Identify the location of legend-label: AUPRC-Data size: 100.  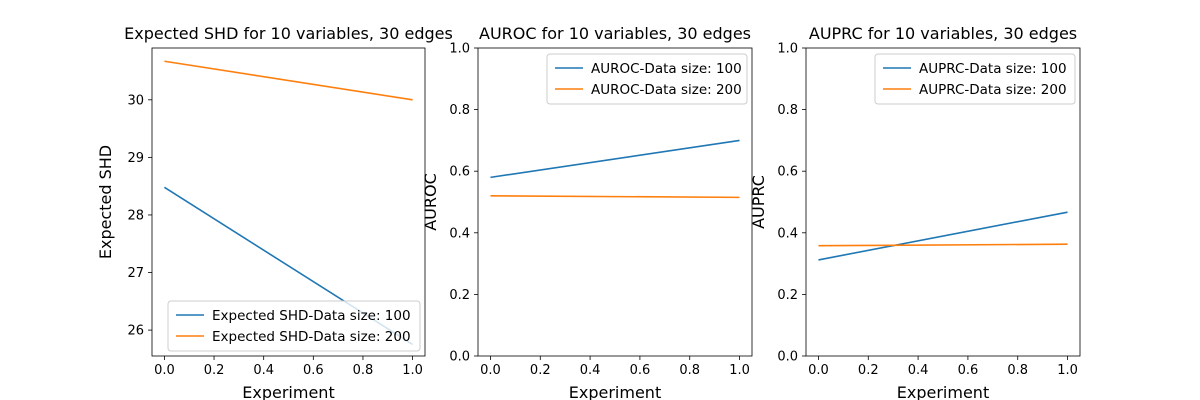
(993, 69).